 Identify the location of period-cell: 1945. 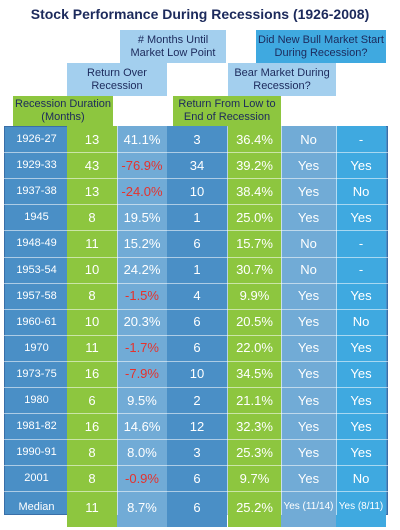
(36, 217).